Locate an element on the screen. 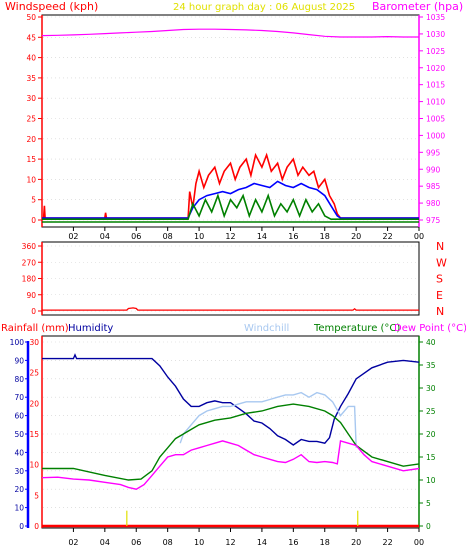 The image size is (466, 555). wind-direction-line is located at coordinates (230, 309).